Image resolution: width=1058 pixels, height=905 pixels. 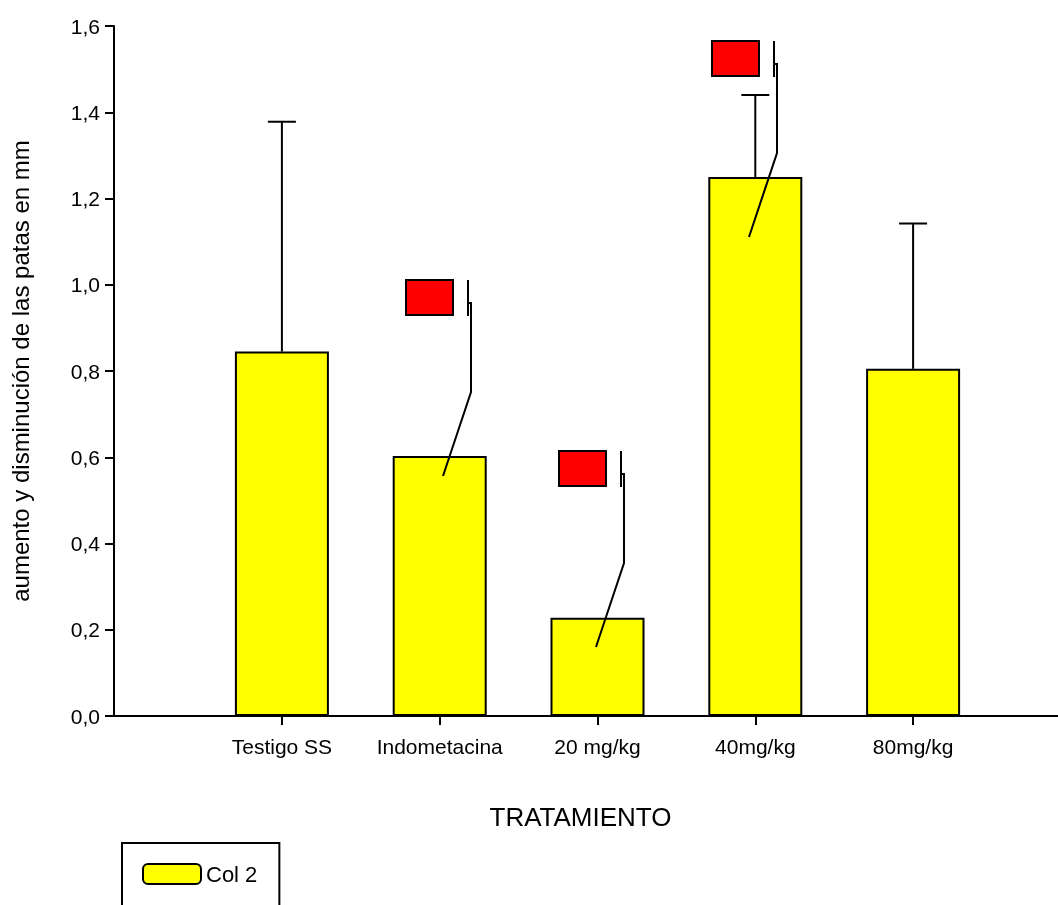 What do you see at coordinates (20, 371) in the screenshot?
I see `y-axis-title: aumento y disminución de las patas en mm` at bounding box center [20, 371].